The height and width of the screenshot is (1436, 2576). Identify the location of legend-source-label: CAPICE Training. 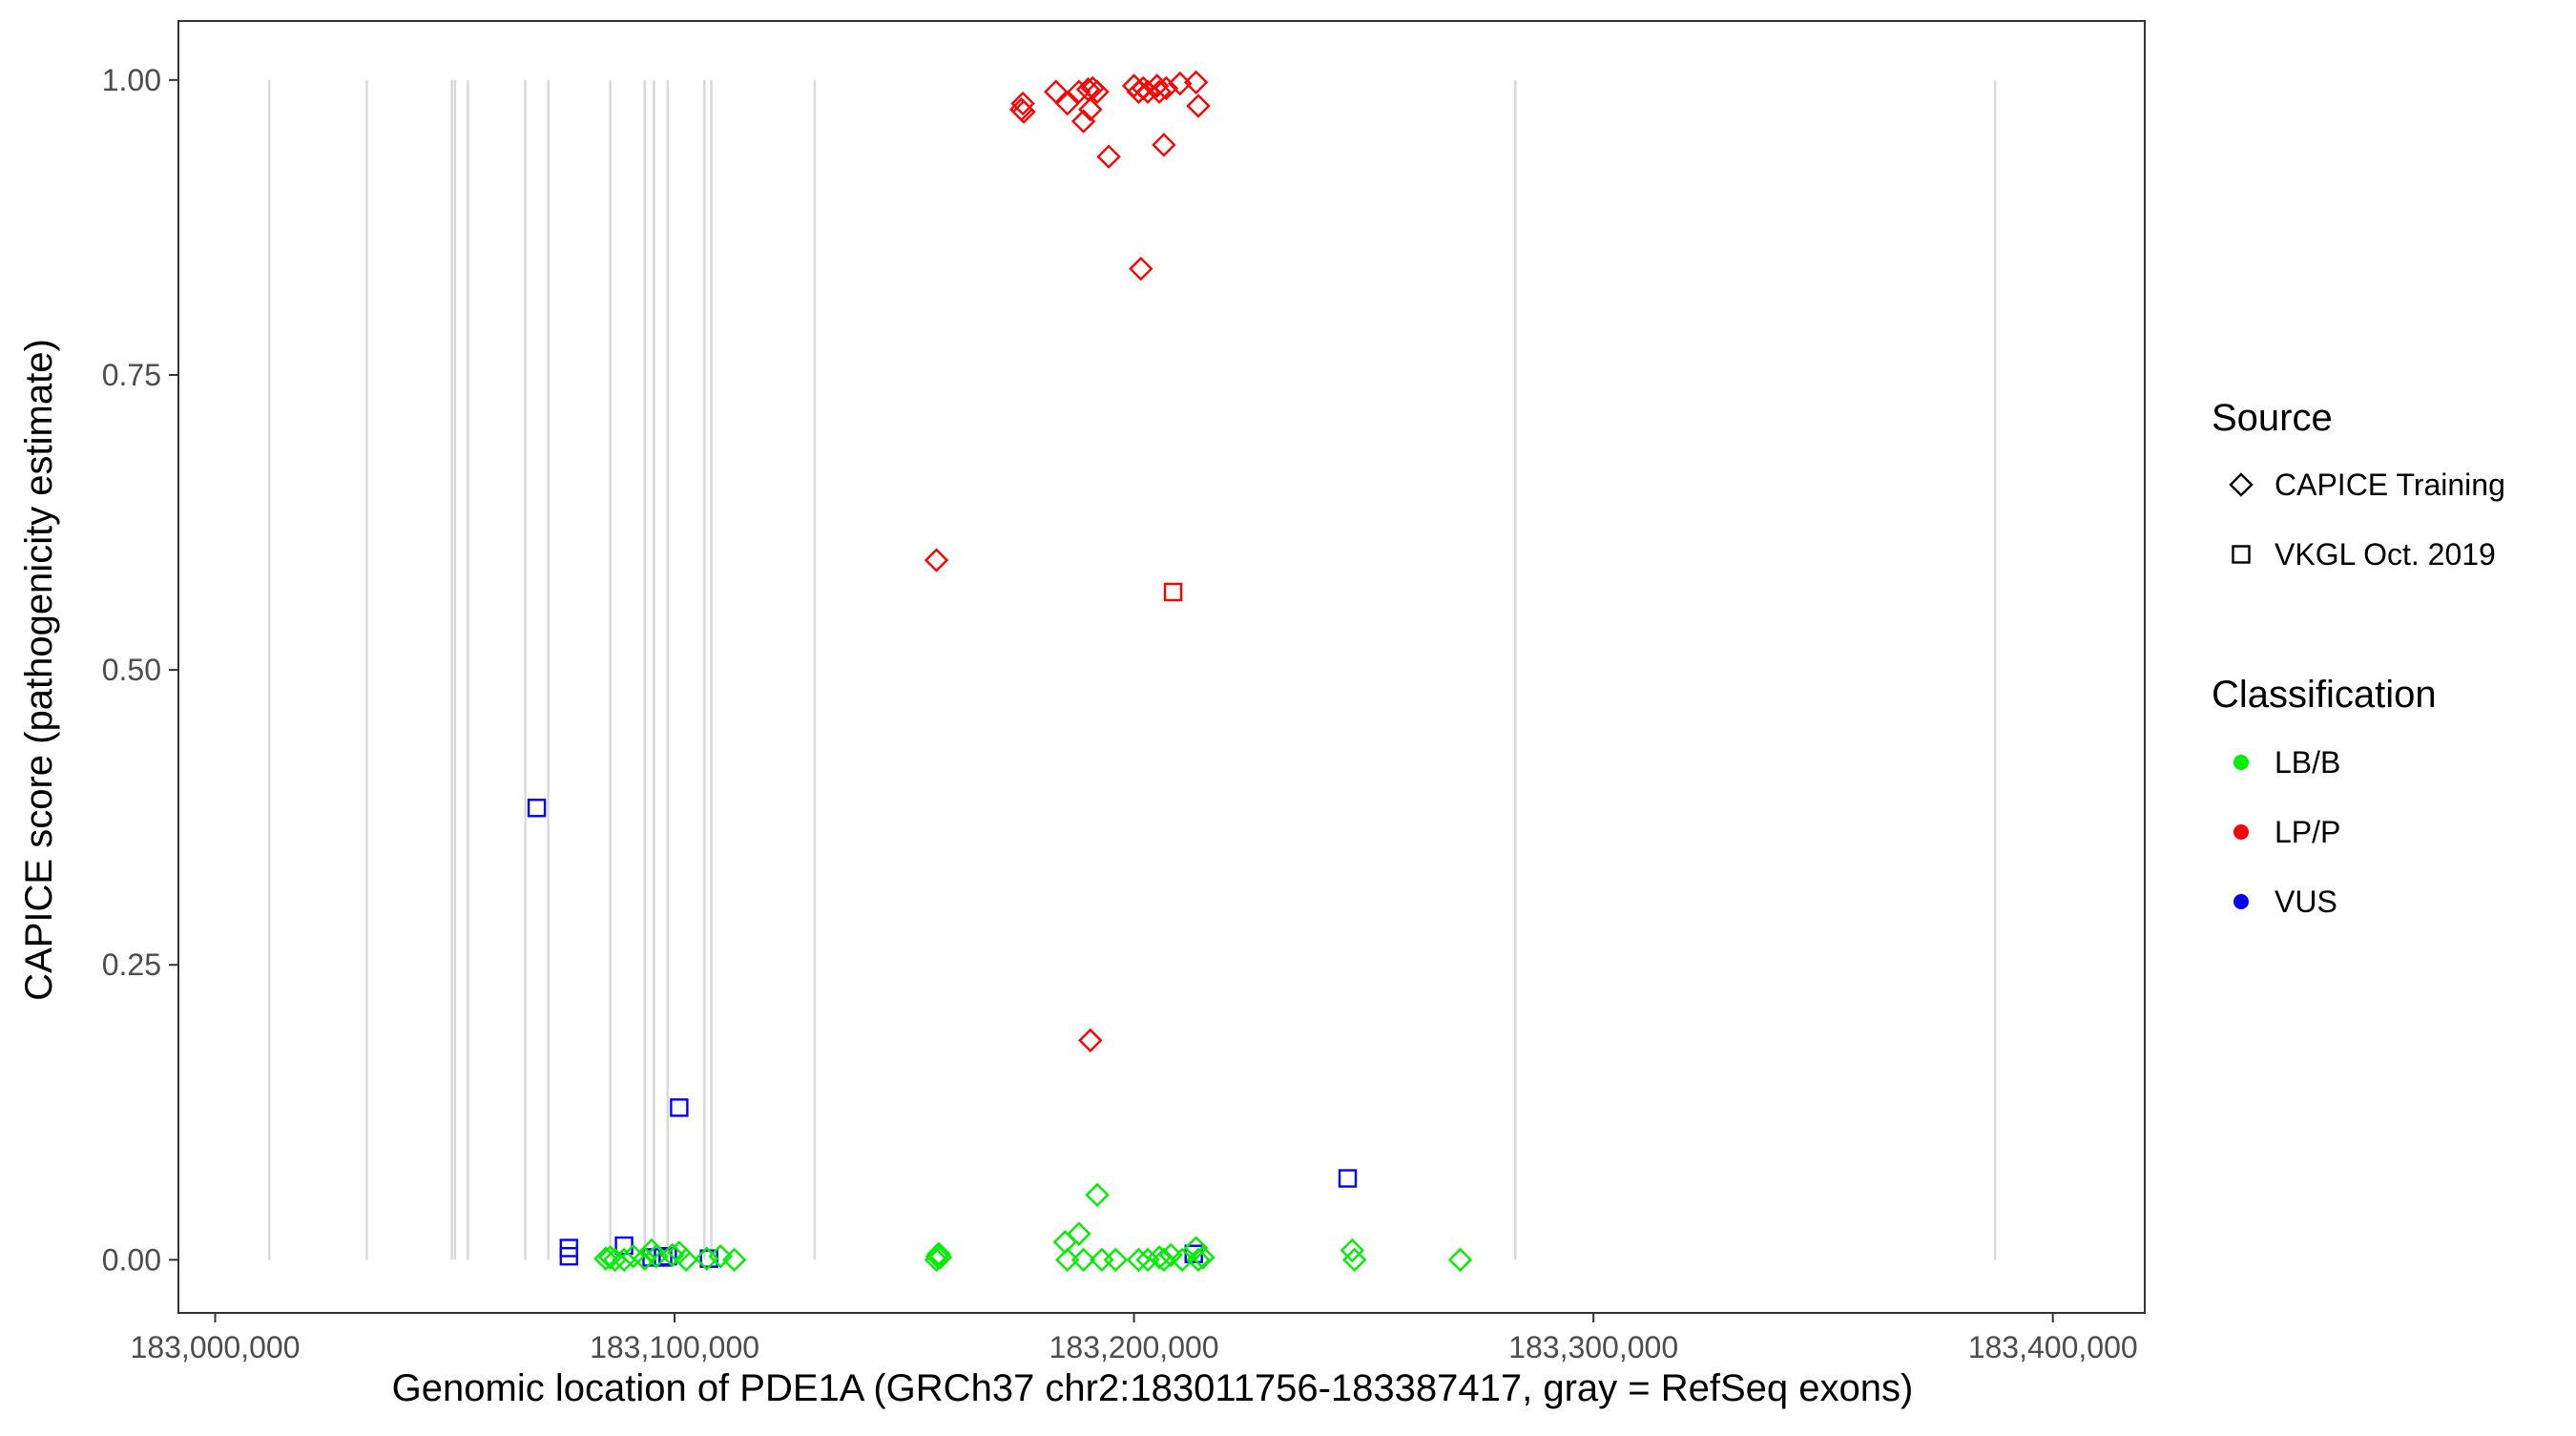
(2390, 485).